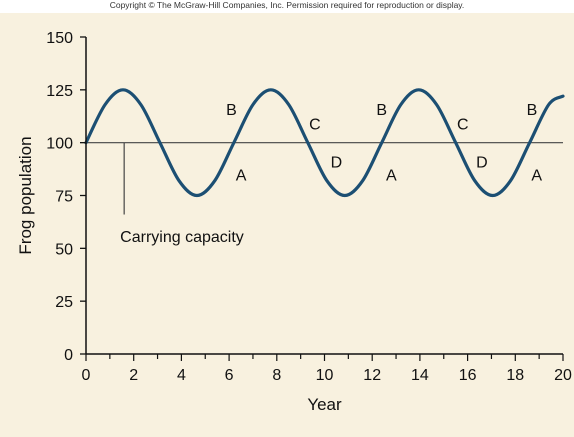 This screenshot has height=437, width=574. I want to click on y-tick-label: 125, so click(59, 91).